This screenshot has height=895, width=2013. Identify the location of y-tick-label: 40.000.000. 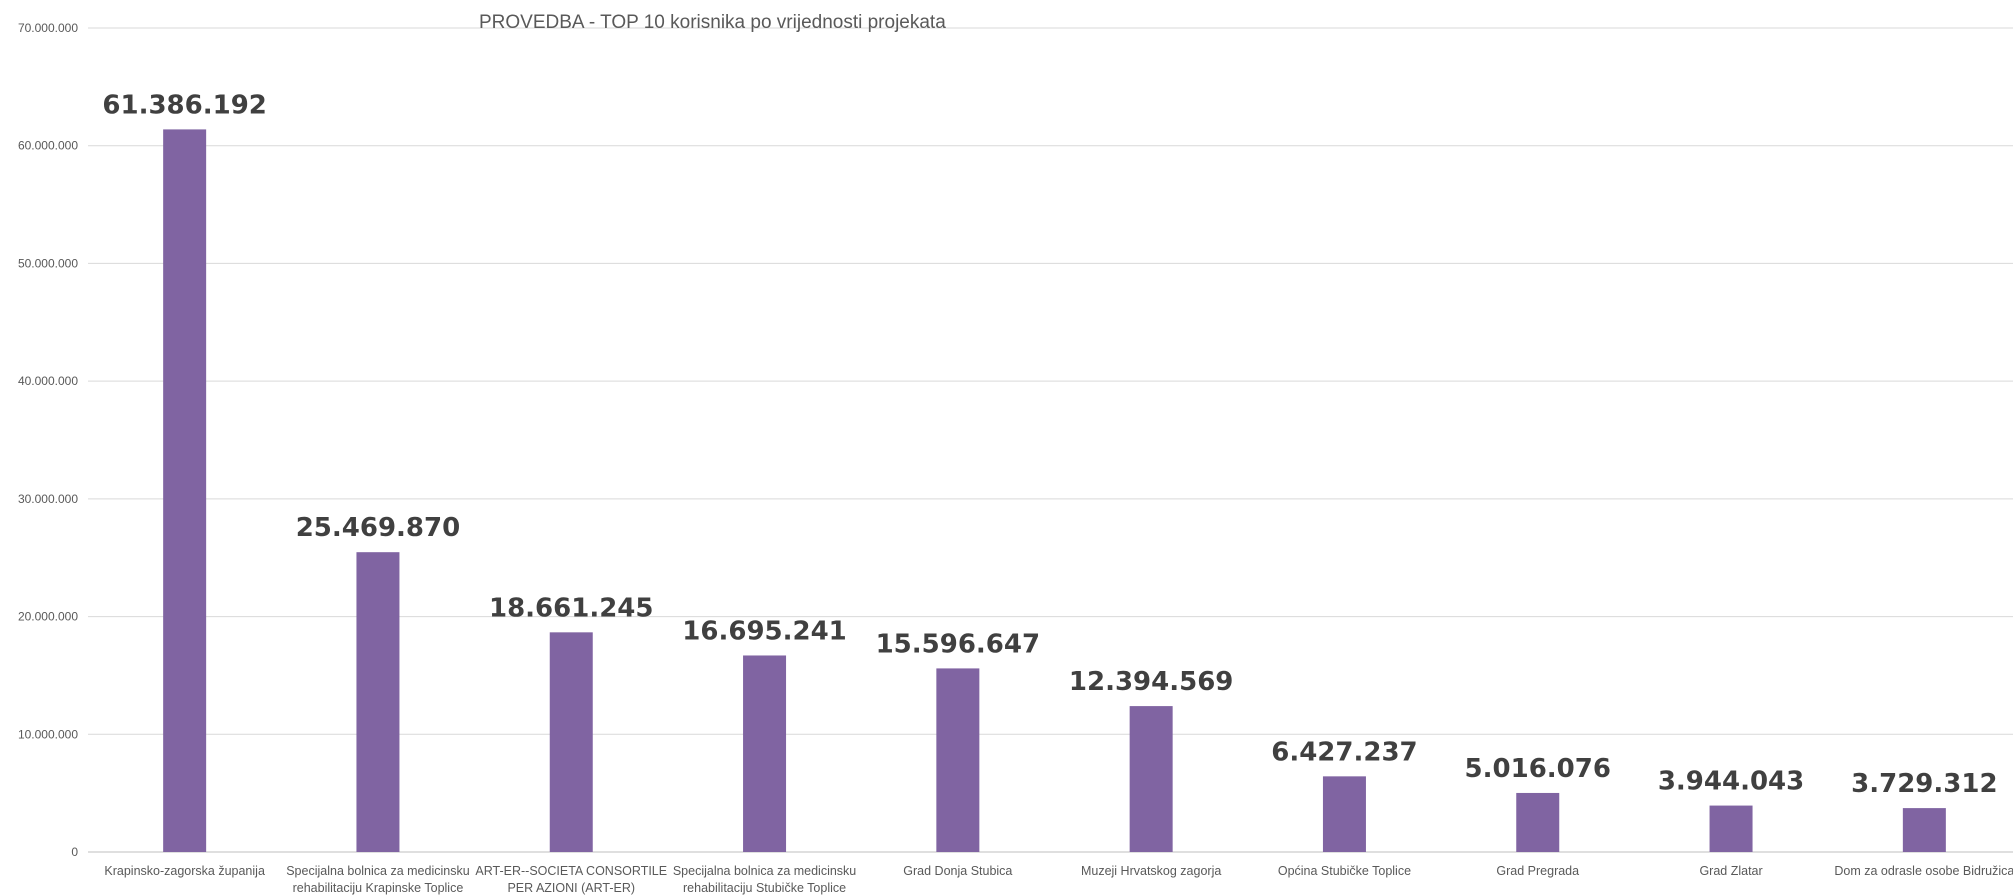
(48, 381).